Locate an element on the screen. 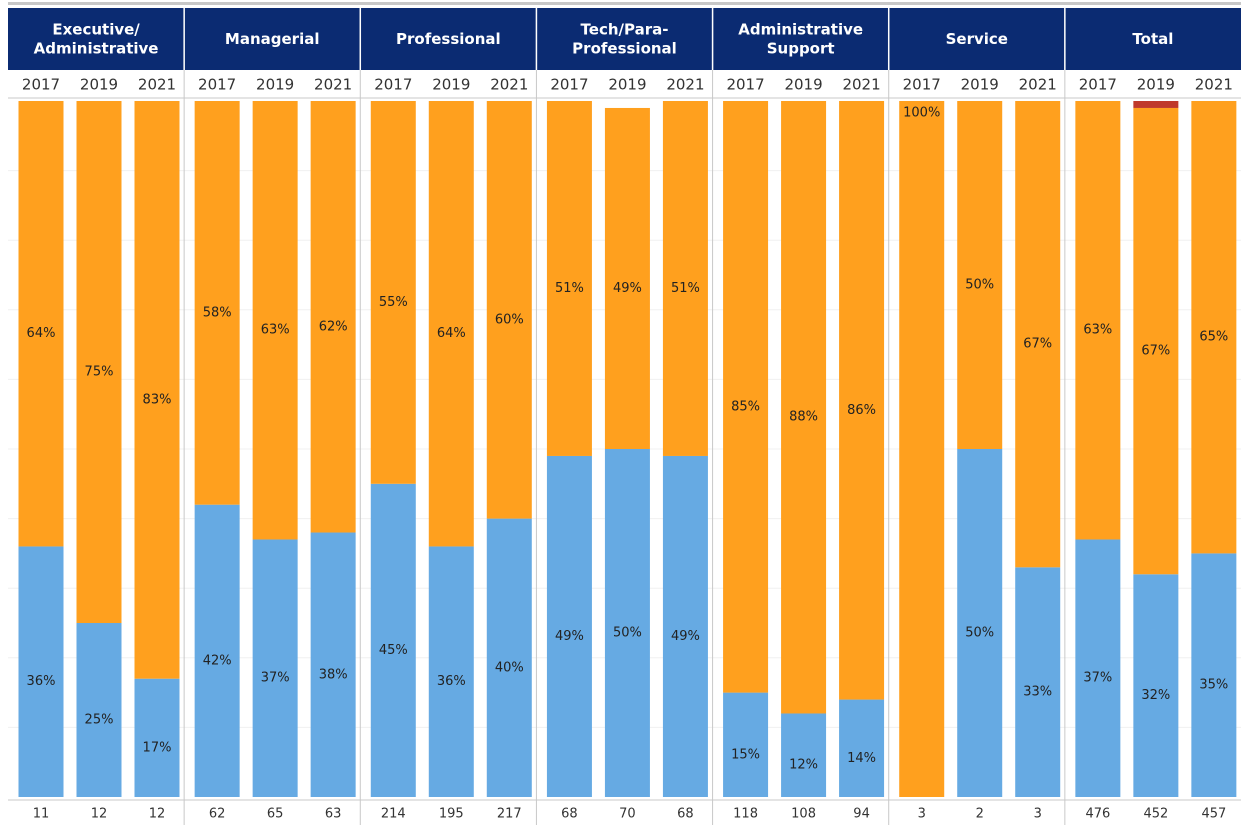  group-header: Tech/Para-Professional is located at coordinates (624, 38).